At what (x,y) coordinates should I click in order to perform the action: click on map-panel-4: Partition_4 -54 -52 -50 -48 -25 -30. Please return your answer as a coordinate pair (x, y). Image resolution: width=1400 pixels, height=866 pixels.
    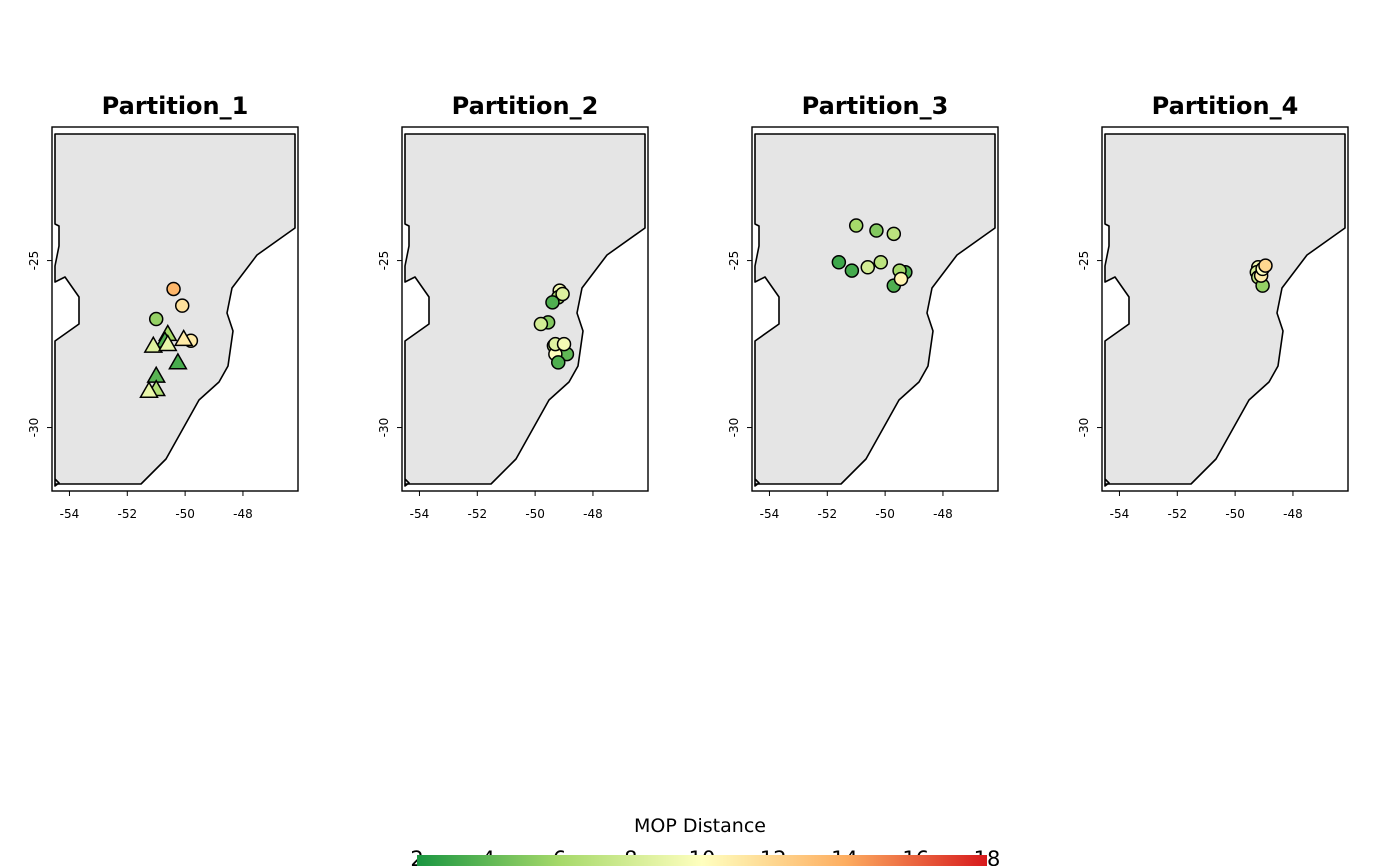
    Looking at the image, I should click on (1213, 306).